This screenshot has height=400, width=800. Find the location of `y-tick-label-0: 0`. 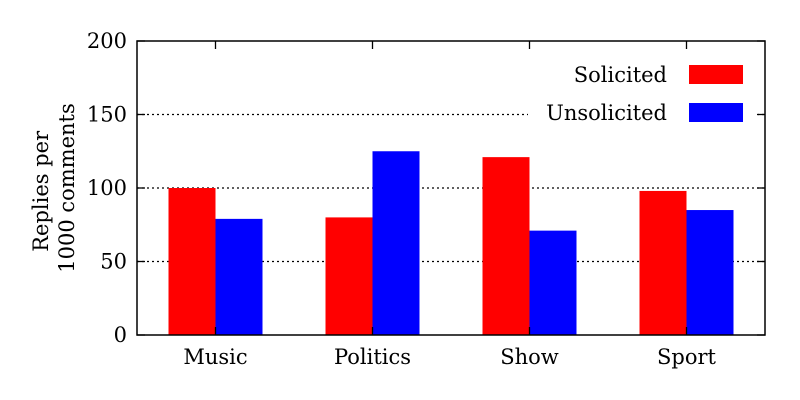

y-tick-label-0: 0 is located at coordinates (120, 335).